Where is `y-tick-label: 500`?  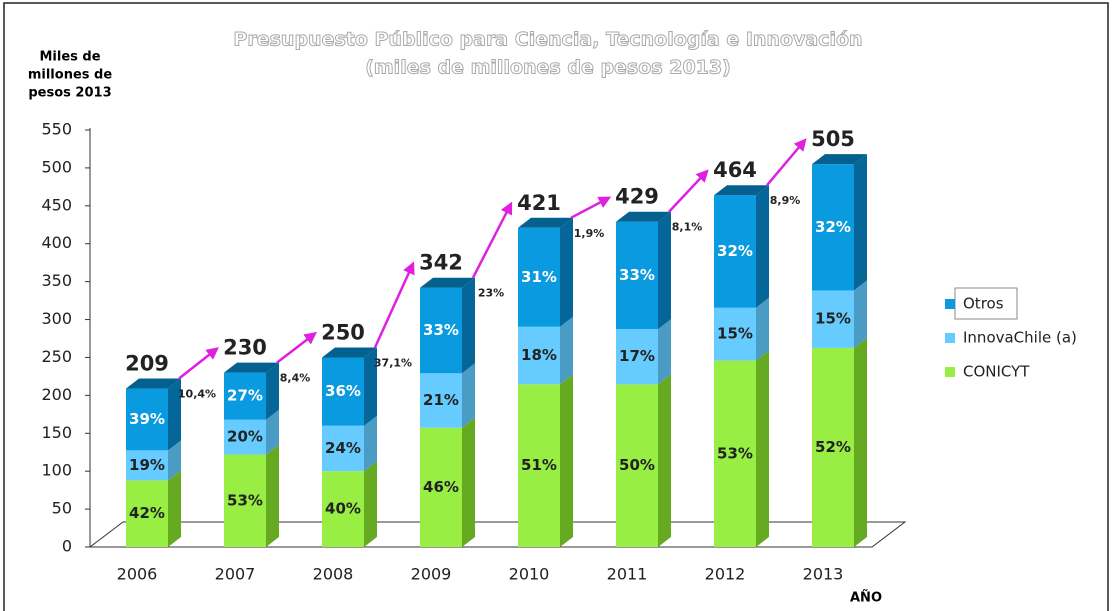 y-tick-label: 500 is located at coordinates (56, 166).